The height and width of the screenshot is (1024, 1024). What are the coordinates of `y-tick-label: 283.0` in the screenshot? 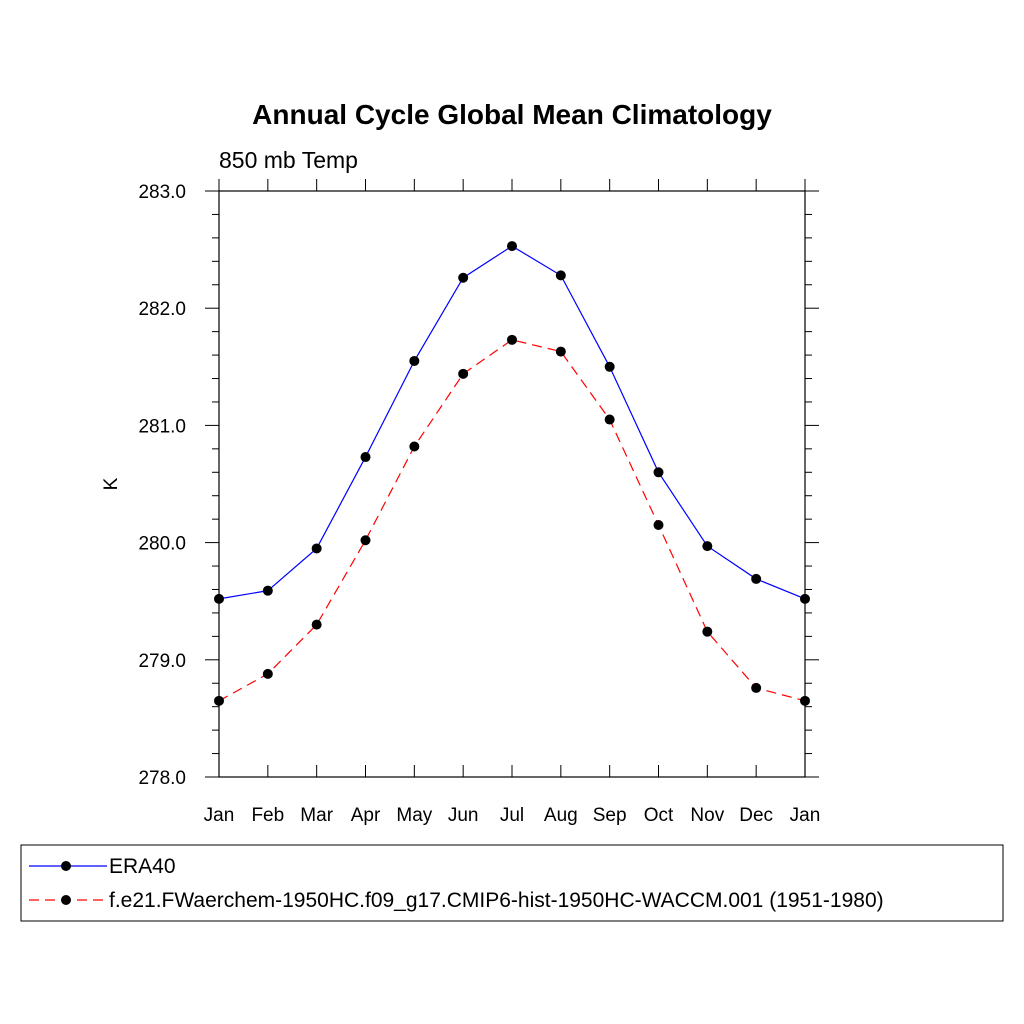 It's located at (162, 192).